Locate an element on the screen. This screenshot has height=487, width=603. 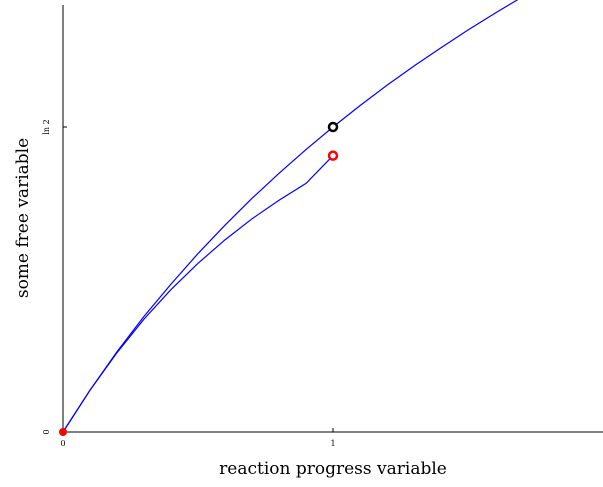
x-tick-label-0: 0 is located at coordinates (62, 443).